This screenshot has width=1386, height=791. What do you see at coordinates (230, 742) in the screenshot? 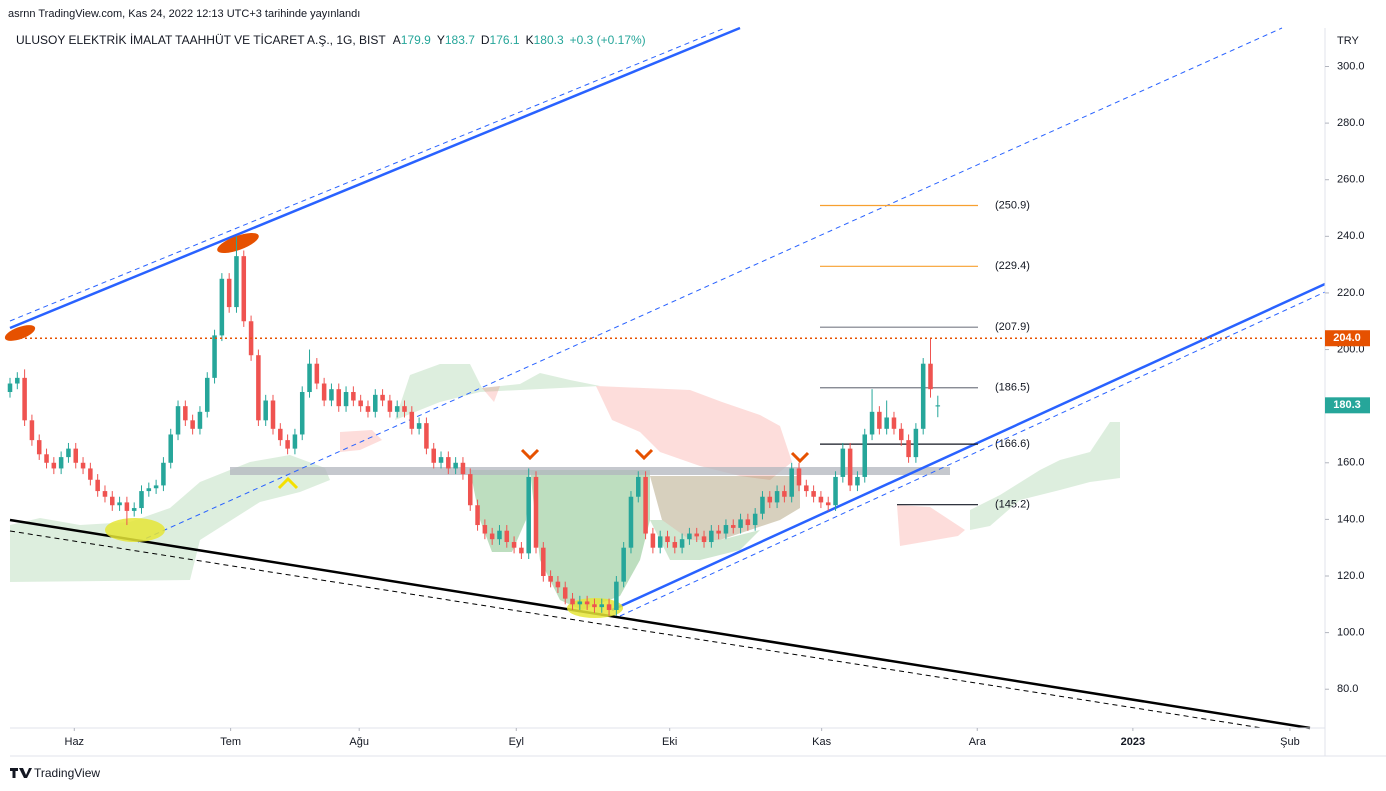
I see `x-tick-label: Tem` at bounding box center [230, 742].